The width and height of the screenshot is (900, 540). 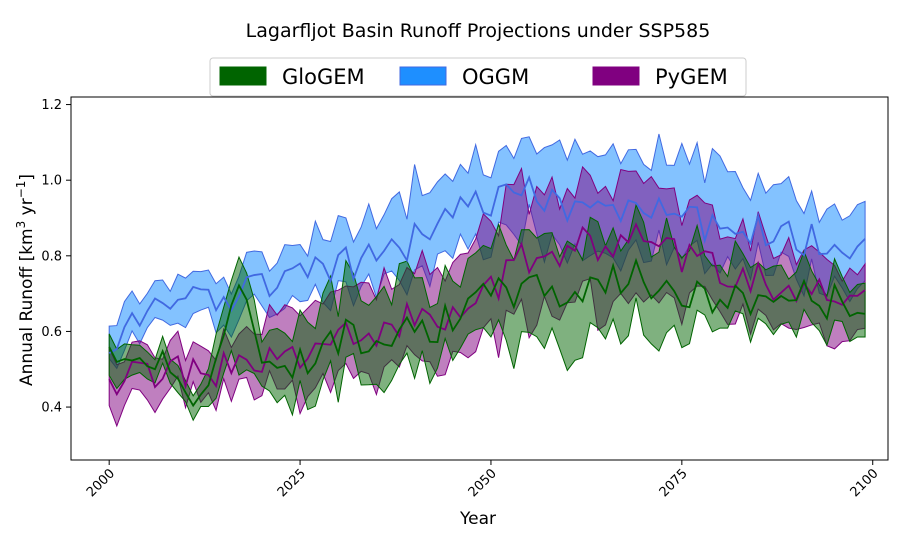 What do you see at coordinates (691, 77) in the screenshot?
I see `legend-label-pygem: PyGEM` at bounding box center [691, 77].